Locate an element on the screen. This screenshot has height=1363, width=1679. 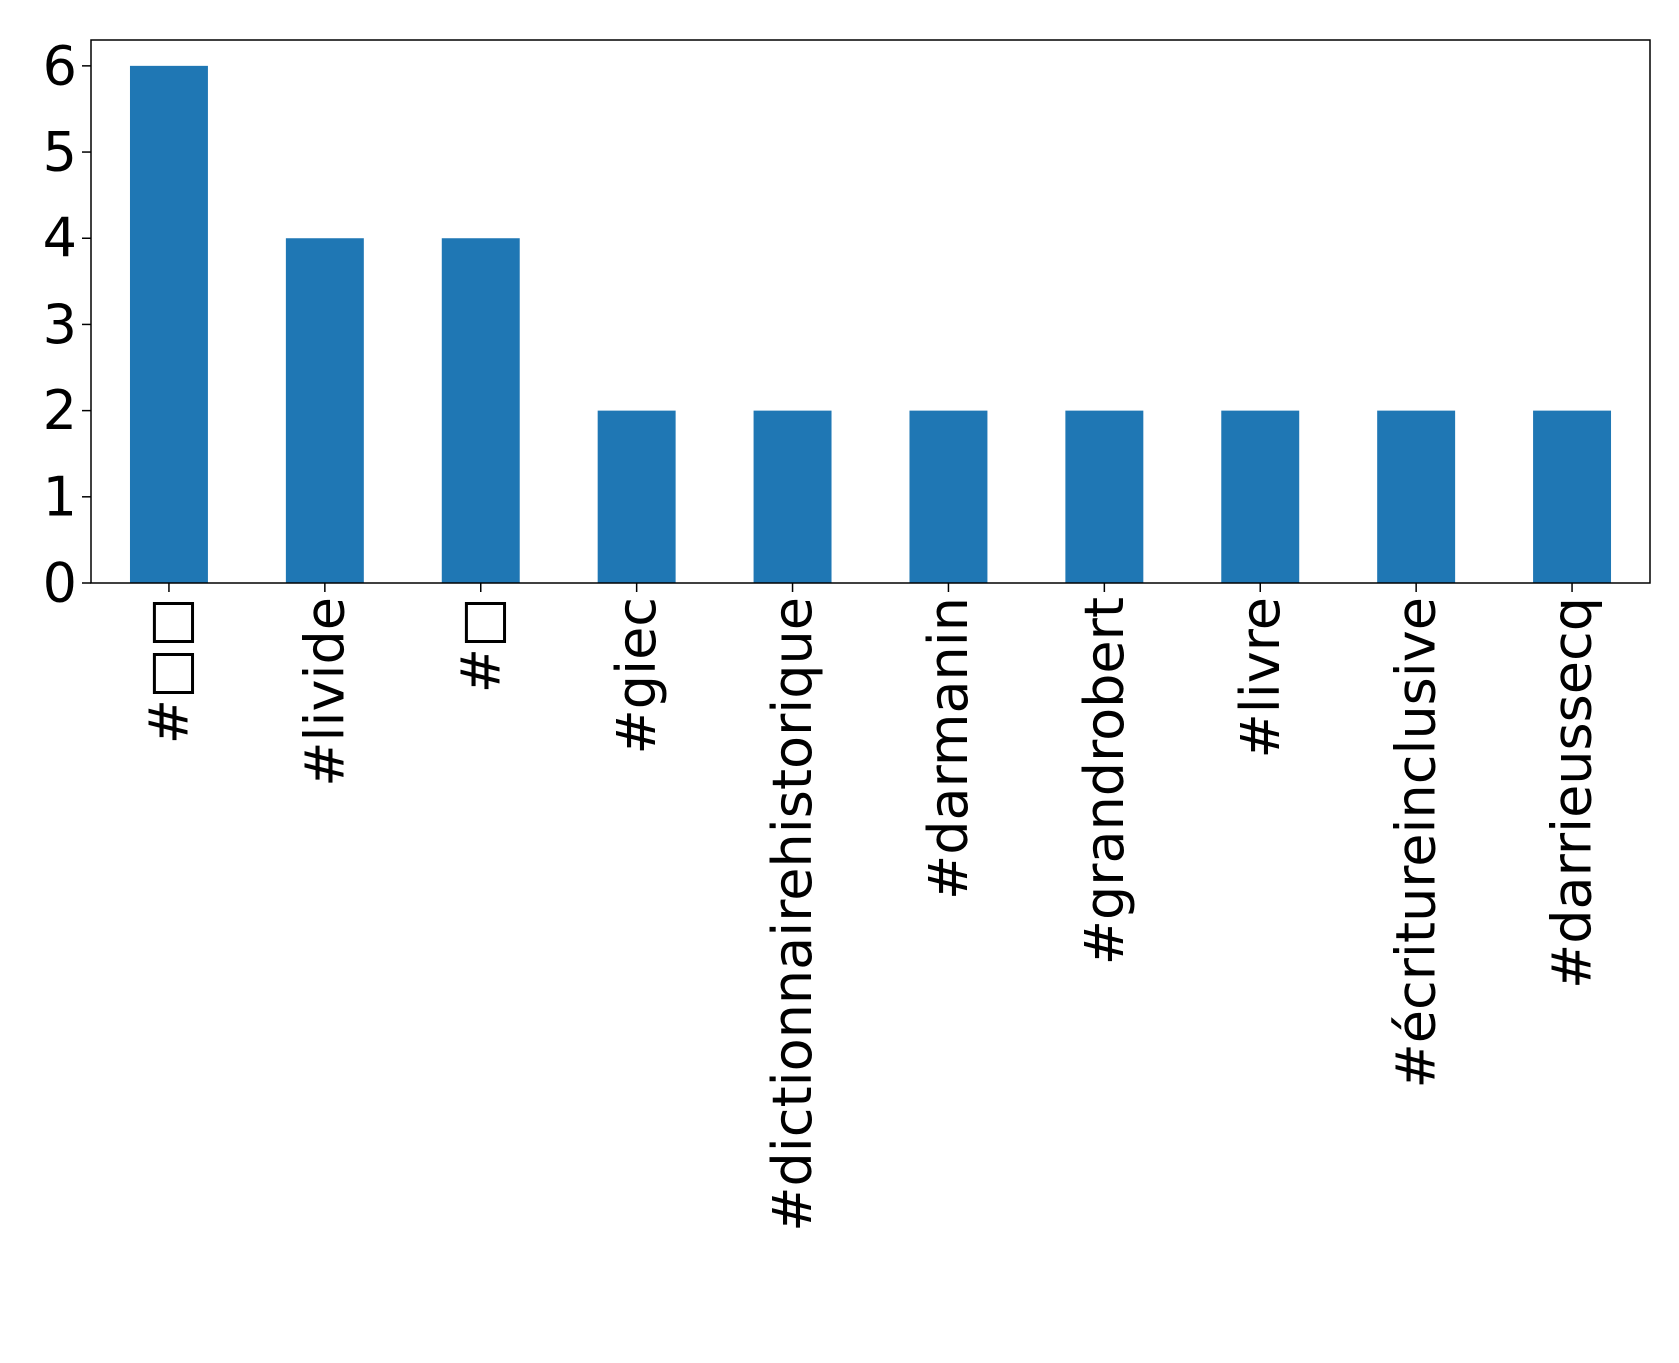
x-tick-label: #dictionnairehistorique is located at coordinates (792, 914).